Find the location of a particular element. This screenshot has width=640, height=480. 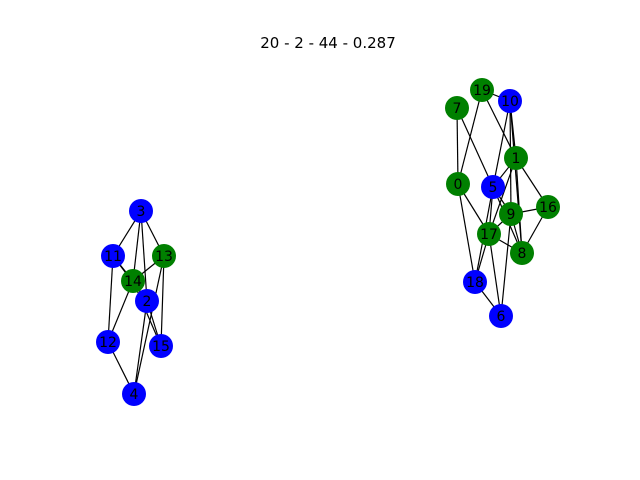

node-label-18: 18 is located at coordinates (475, 283).